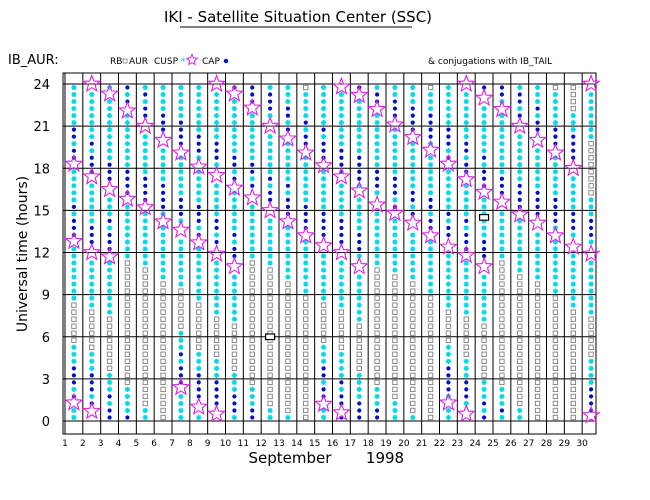  What do you see at coordinates (511, 444) in the screenshot?
I see `x-tick-label: 26` at bounding box center [511, 444].